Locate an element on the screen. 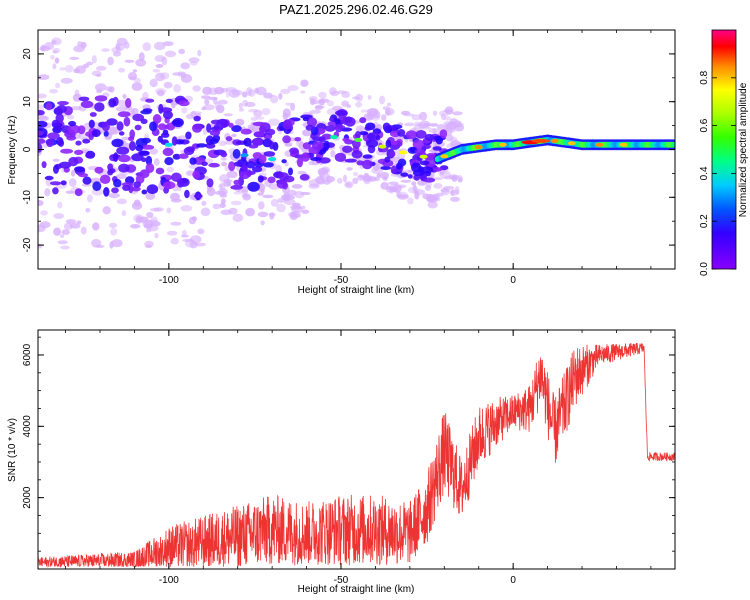 This screenshot has width=750, height=600. y-tick-label: 6000 is located at coordinates (27, 354).